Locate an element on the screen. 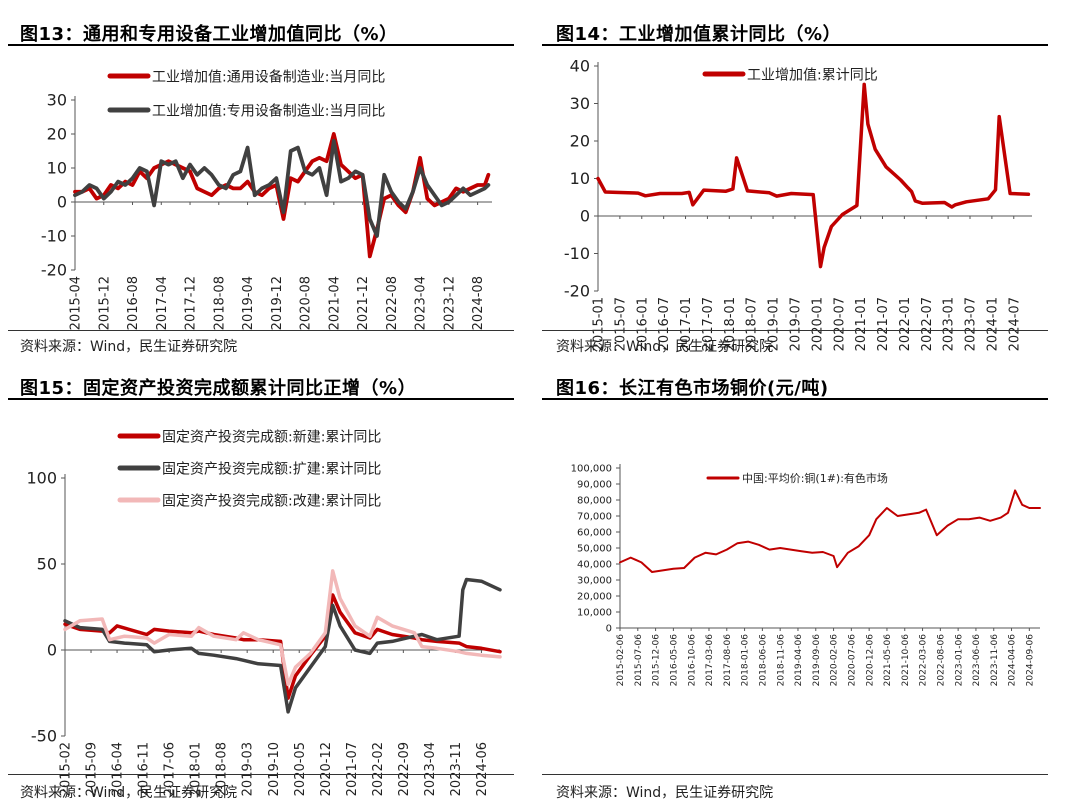  x-tick-label: 2016-07 is located at coordinates (664, 324).